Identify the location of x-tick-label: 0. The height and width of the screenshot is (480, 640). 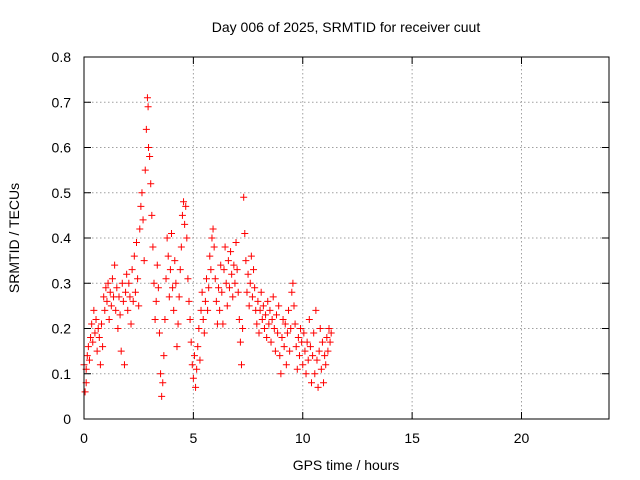
(84, 438).